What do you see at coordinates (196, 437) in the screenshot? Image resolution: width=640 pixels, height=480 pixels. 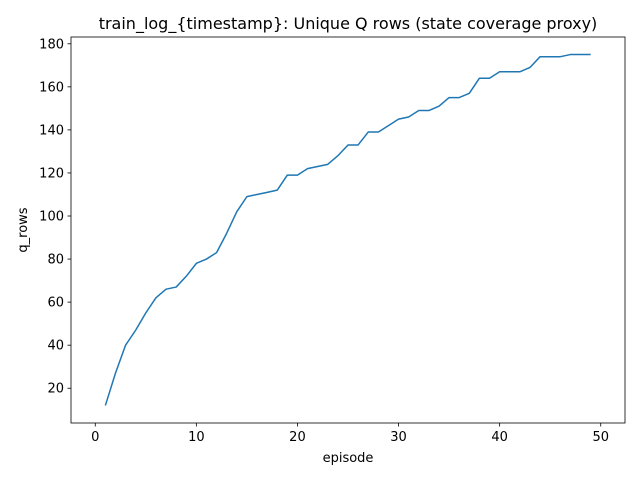 I see `x-tick-label: 10` at bounding box center [196, 437].